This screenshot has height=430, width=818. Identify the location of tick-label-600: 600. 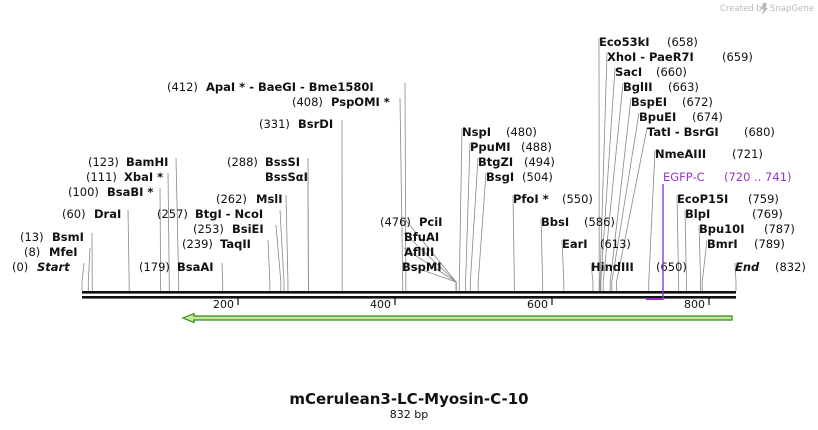
(537, 304).